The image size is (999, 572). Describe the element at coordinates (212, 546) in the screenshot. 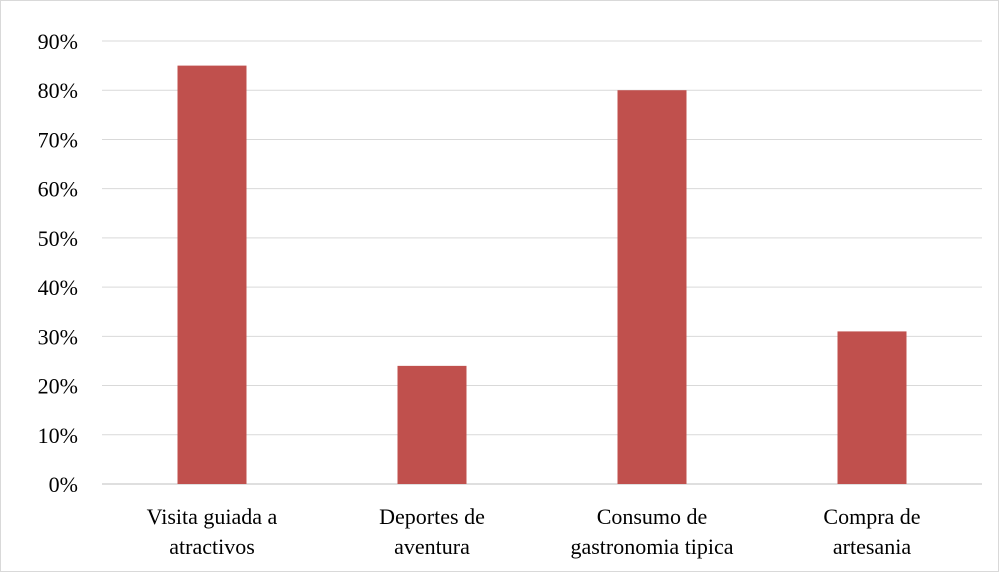

I see `x-category-label: atractivos` at that location.